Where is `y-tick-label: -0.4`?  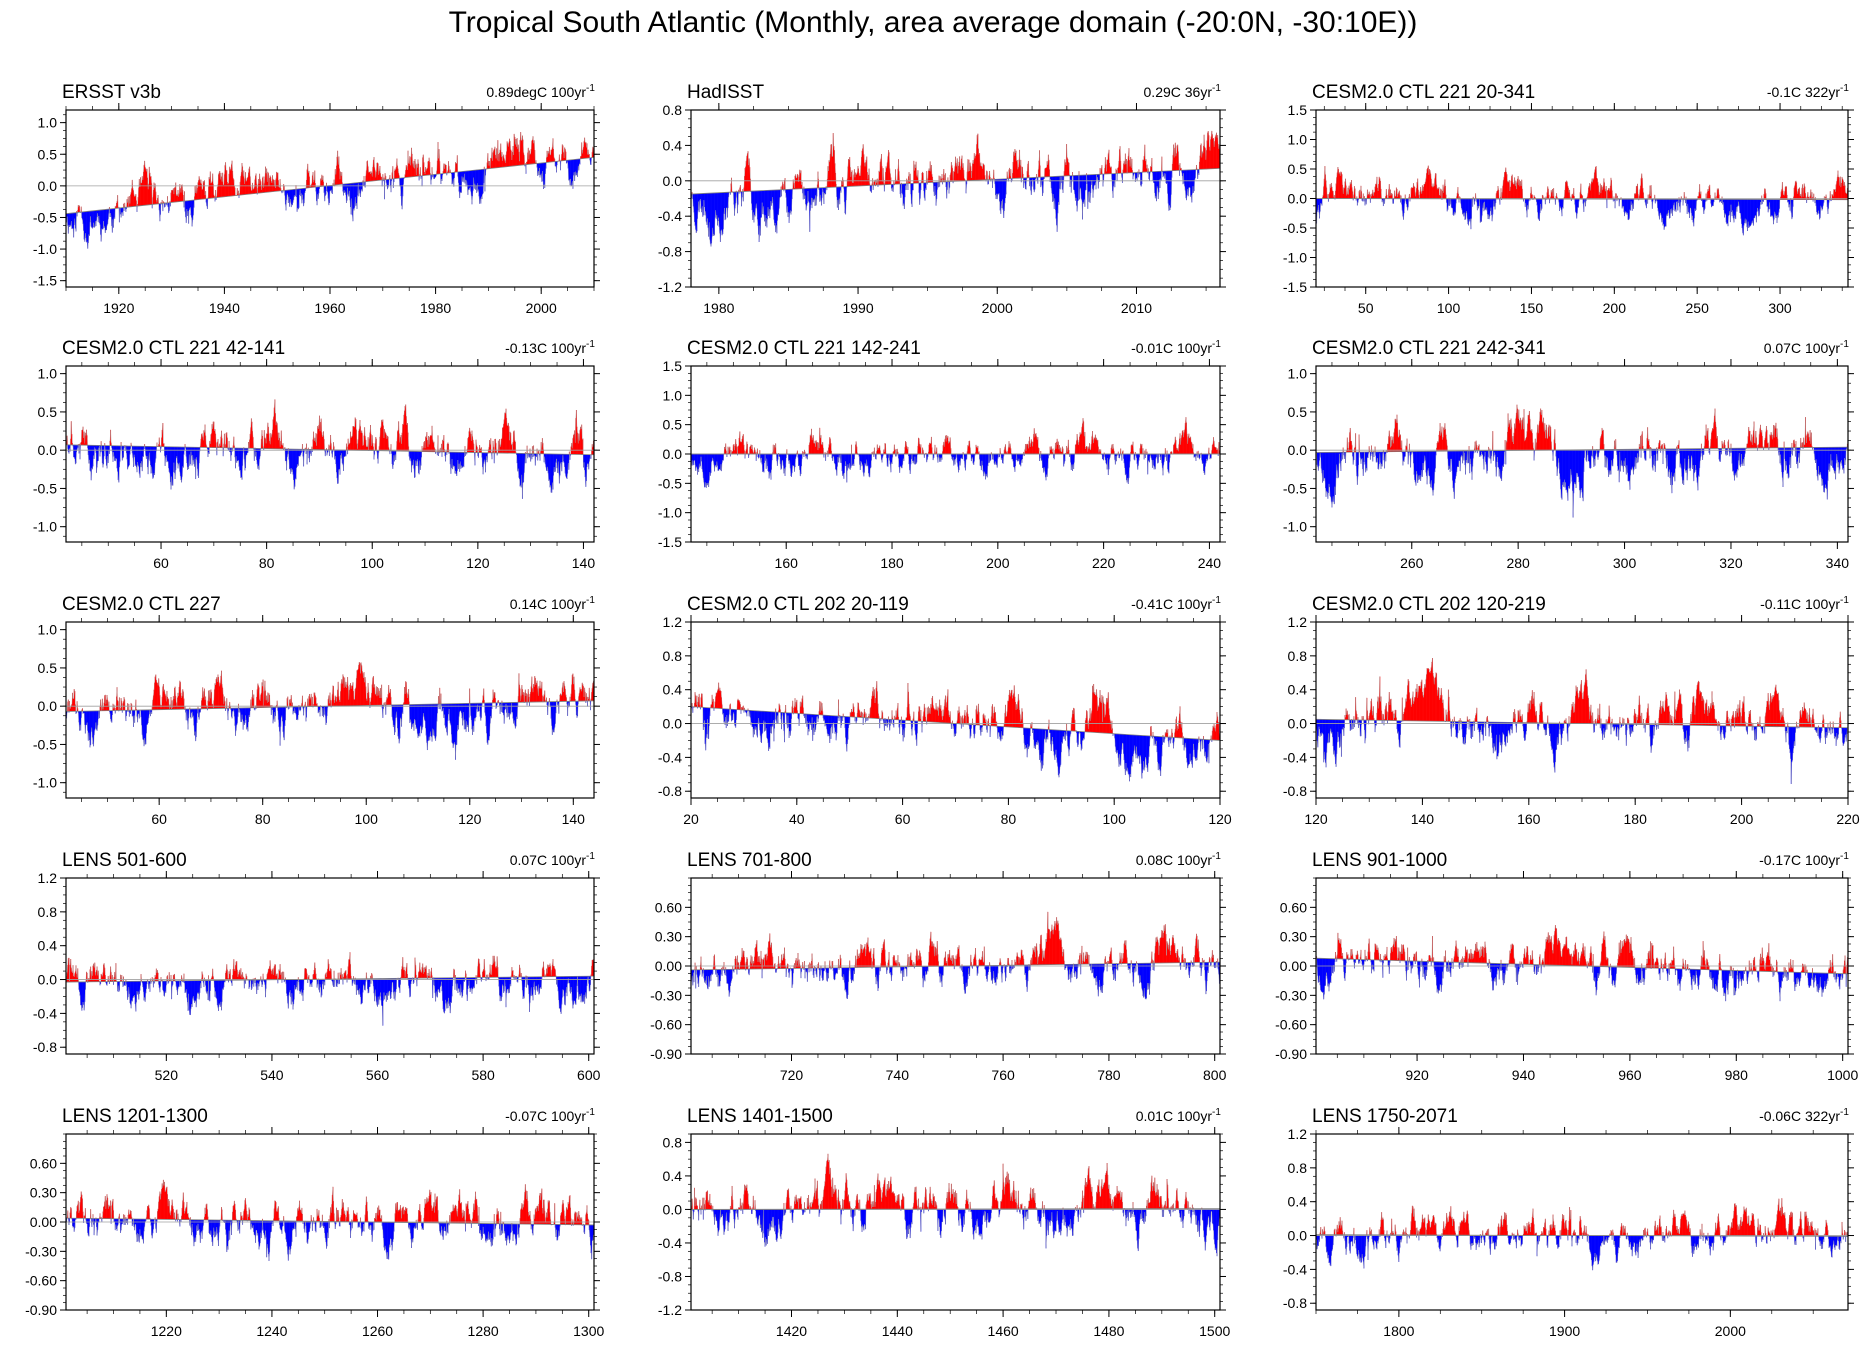 y-tick-label: -0.4 is located at coordinates (670, 216).